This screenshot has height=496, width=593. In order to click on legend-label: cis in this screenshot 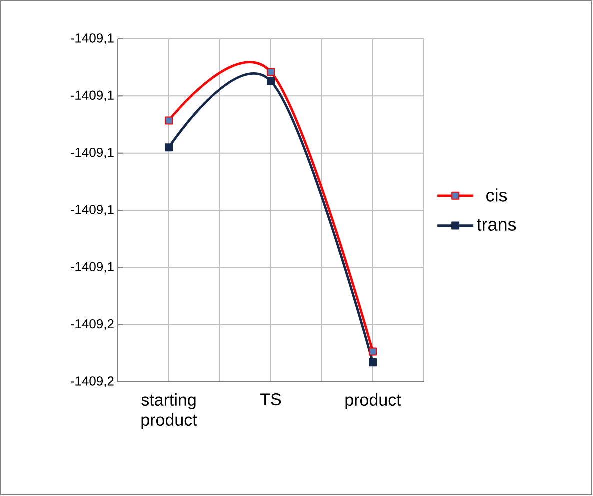, I will do `click(497, 195)`.